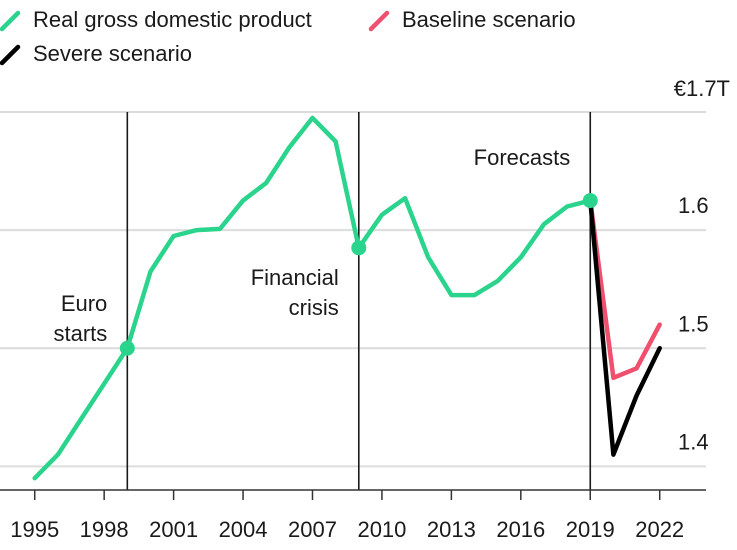  What do you see at coordinates (353, 515) in the screenshot?
I see `x-axis: 1995 1998 2001 2004 2007 2010 2013 2016 2019 2022` at bounding box center [353, 515].